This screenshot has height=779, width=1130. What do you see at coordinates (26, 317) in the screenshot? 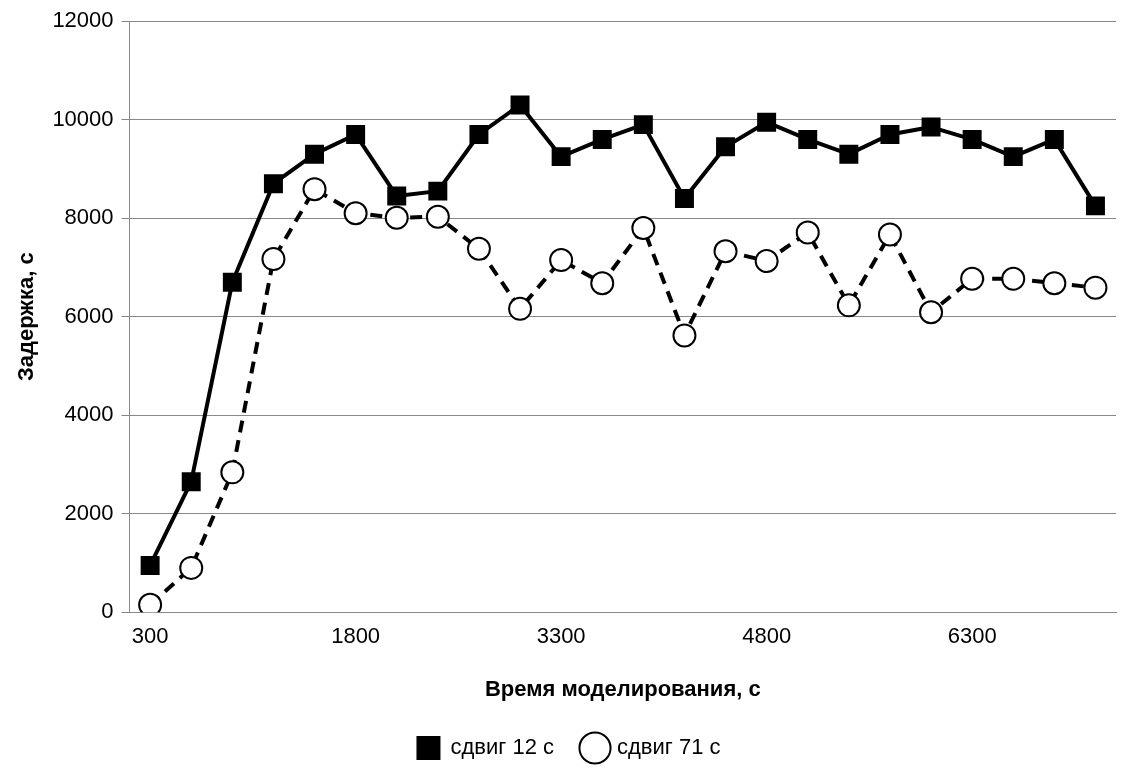
I see `y-axis-title: Задержка, с` at bounding box center [26, 317].